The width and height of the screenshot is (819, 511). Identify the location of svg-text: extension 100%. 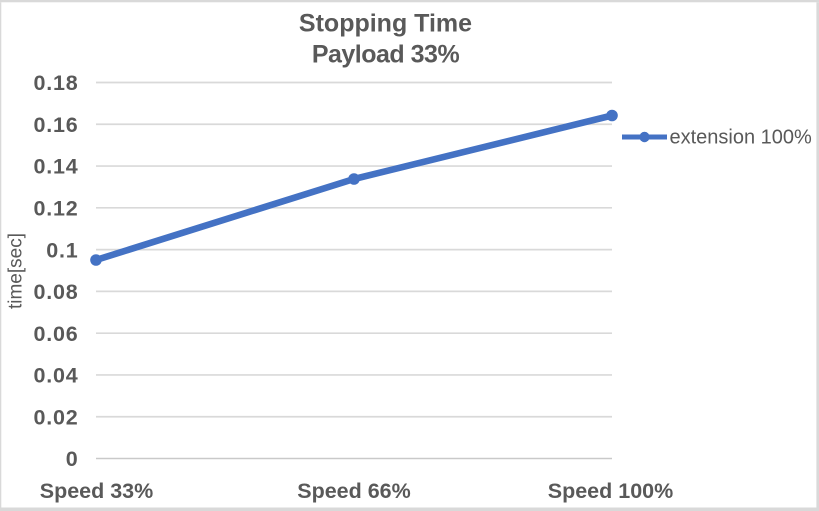
(741, 138).